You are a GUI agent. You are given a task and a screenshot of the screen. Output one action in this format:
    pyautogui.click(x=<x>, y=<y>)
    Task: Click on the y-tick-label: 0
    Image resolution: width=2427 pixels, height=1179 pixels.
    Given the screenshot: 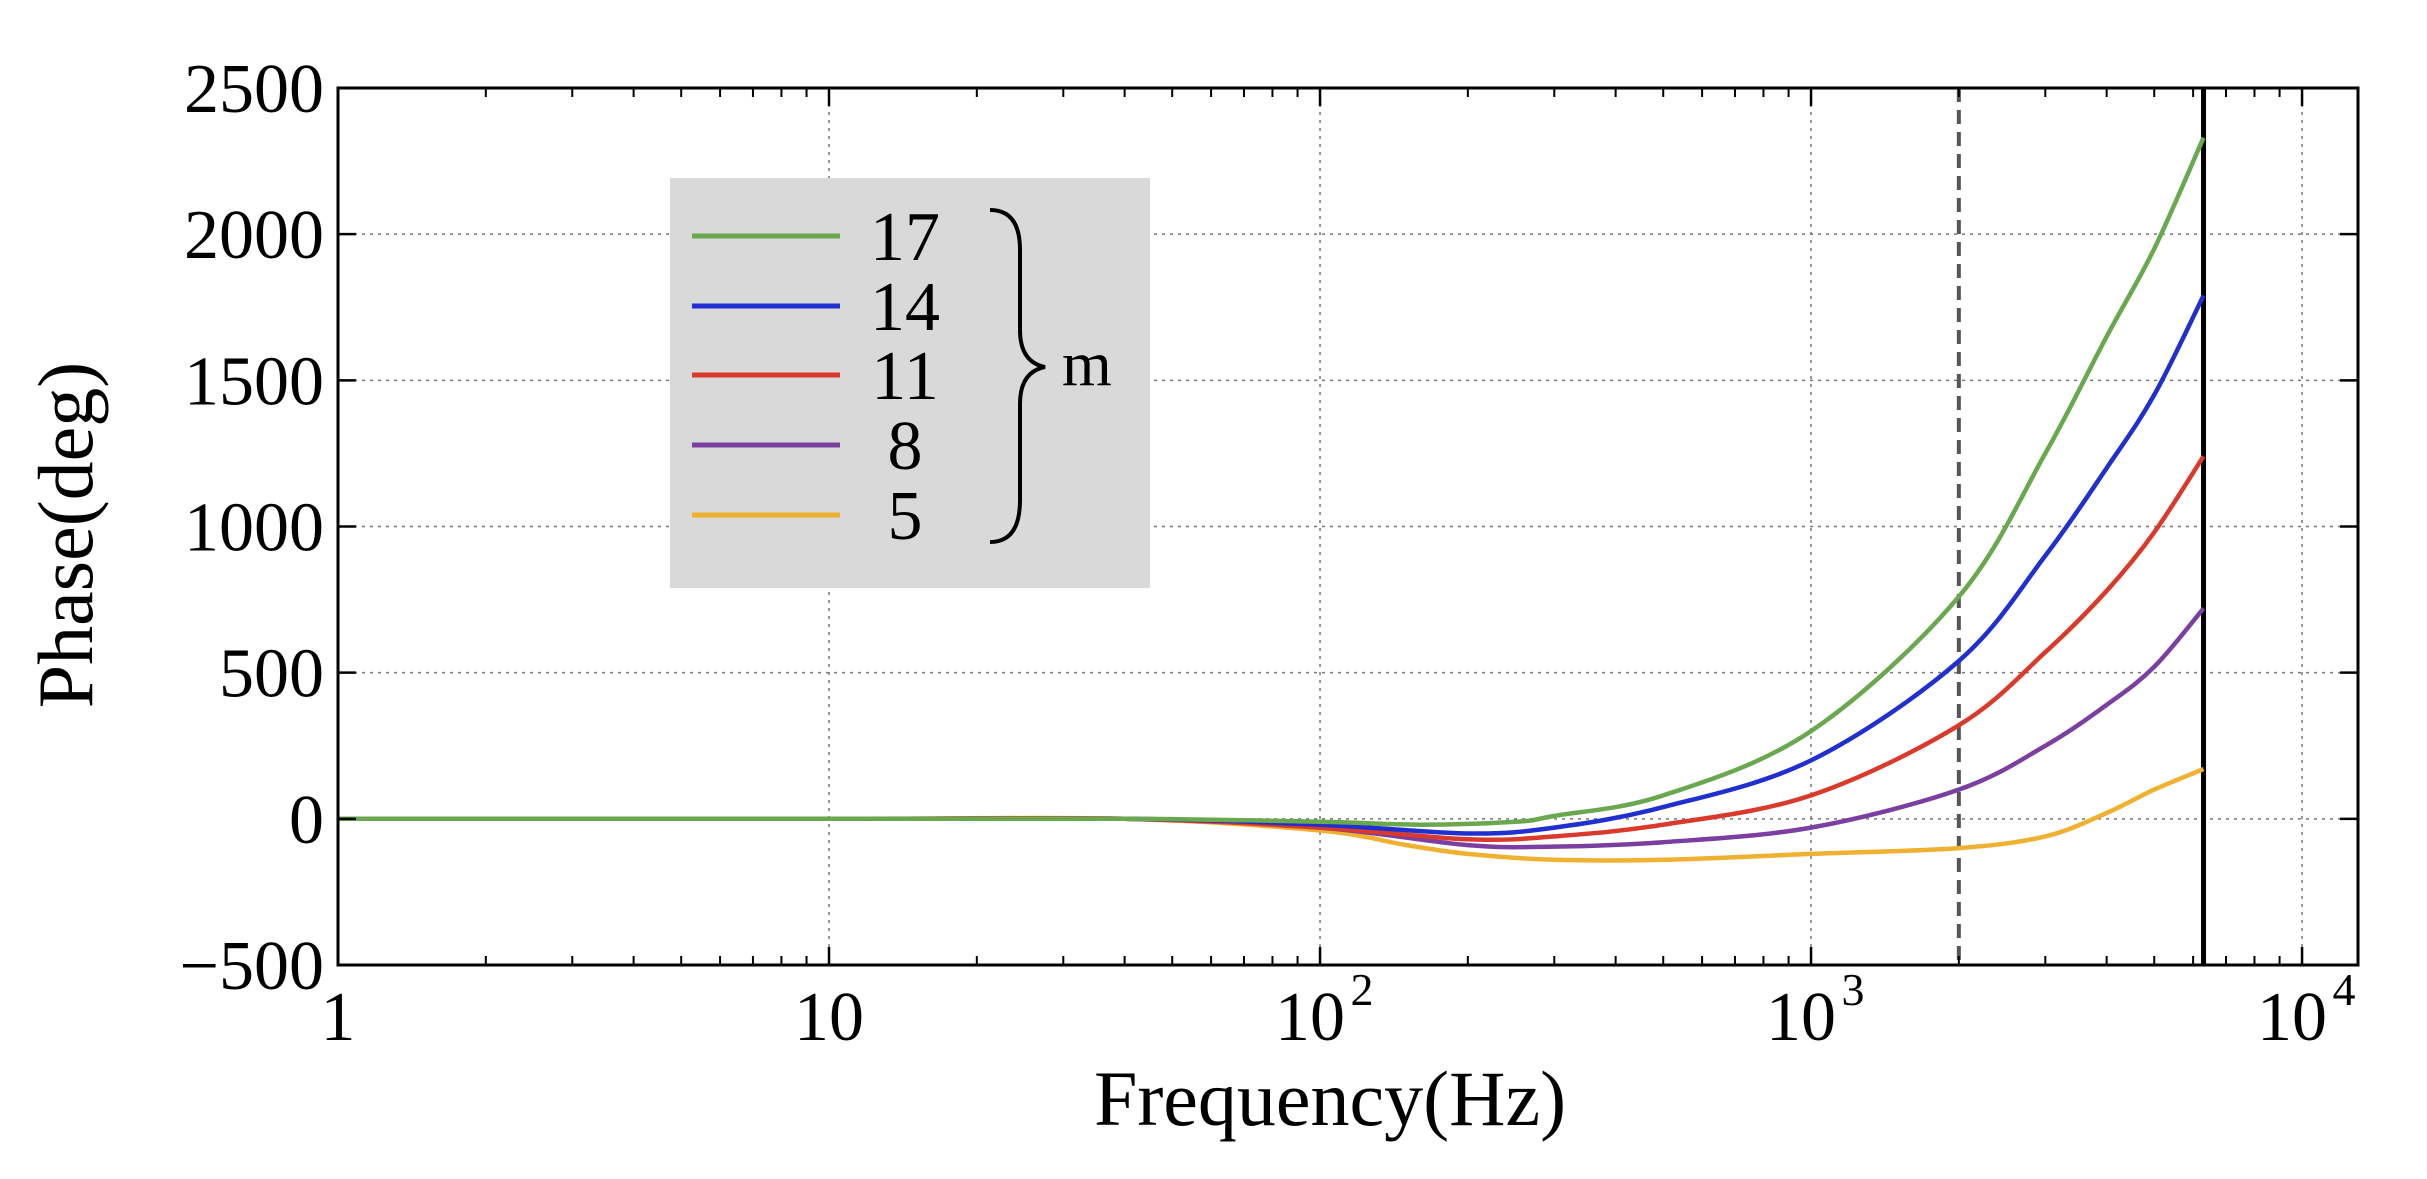 What is the action you would take?
    pyautogui.click(x=306, y=820)
    